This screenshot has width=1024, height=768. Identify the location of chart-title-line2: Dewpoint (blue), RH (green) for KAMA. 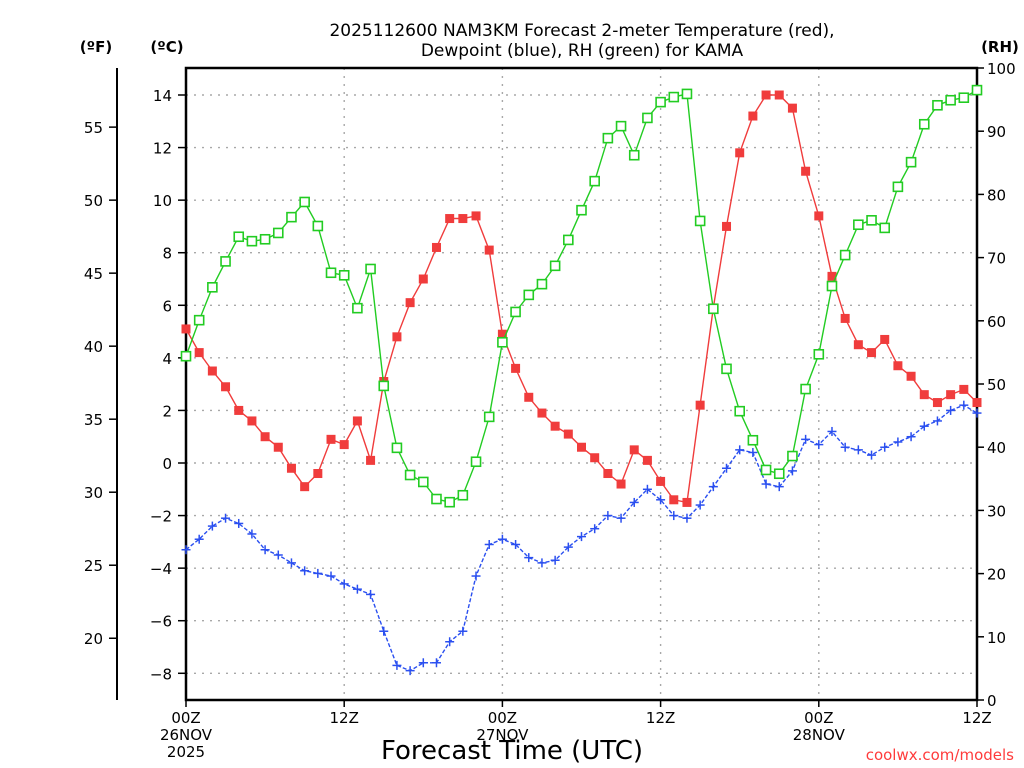
(582, 51).